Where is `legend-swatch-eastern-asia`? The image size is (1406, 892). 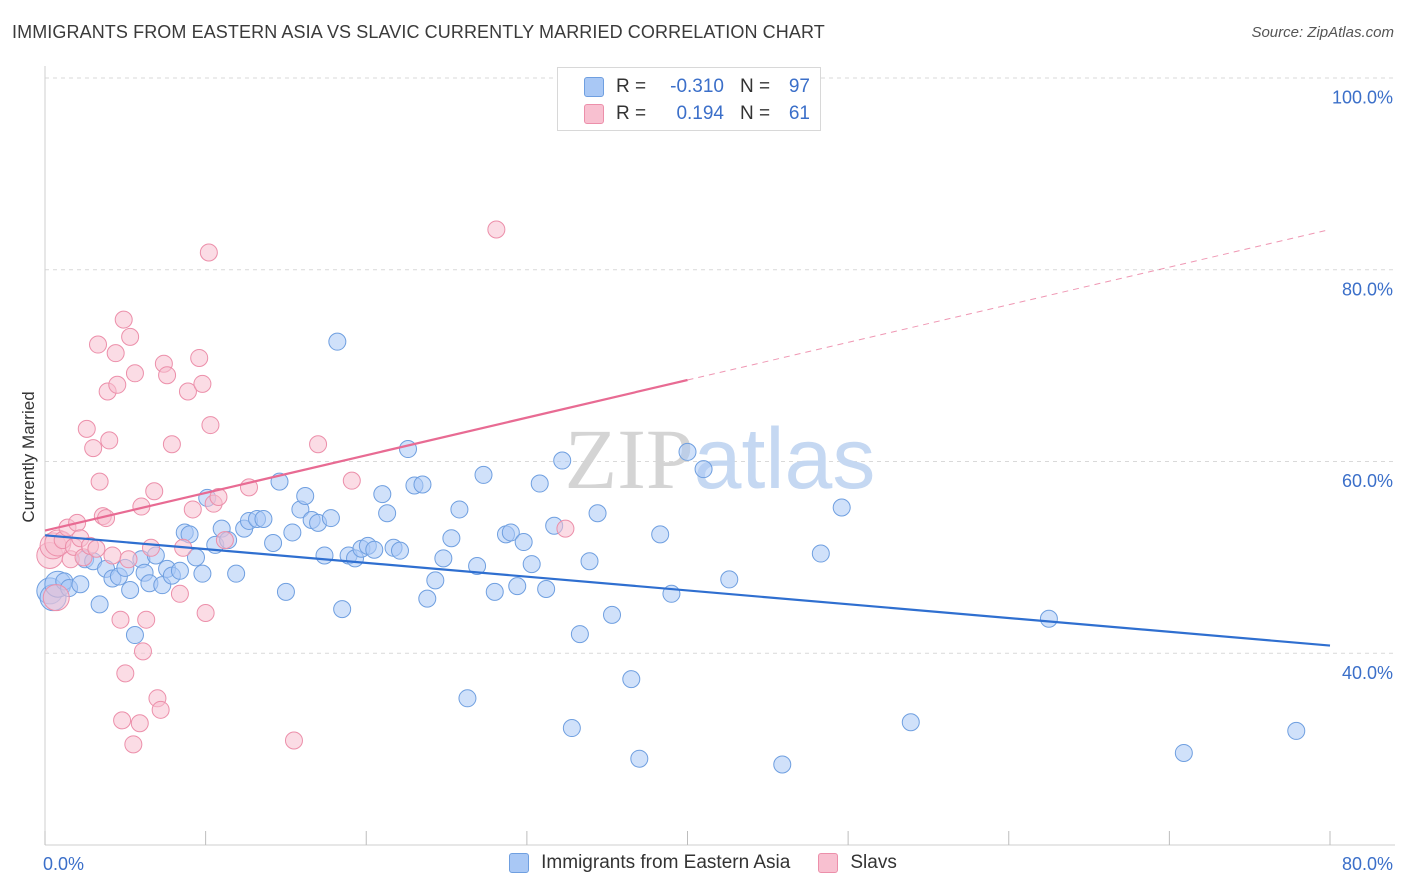
legend-swatch-eastern-asia is located at coordinates (594, 87).